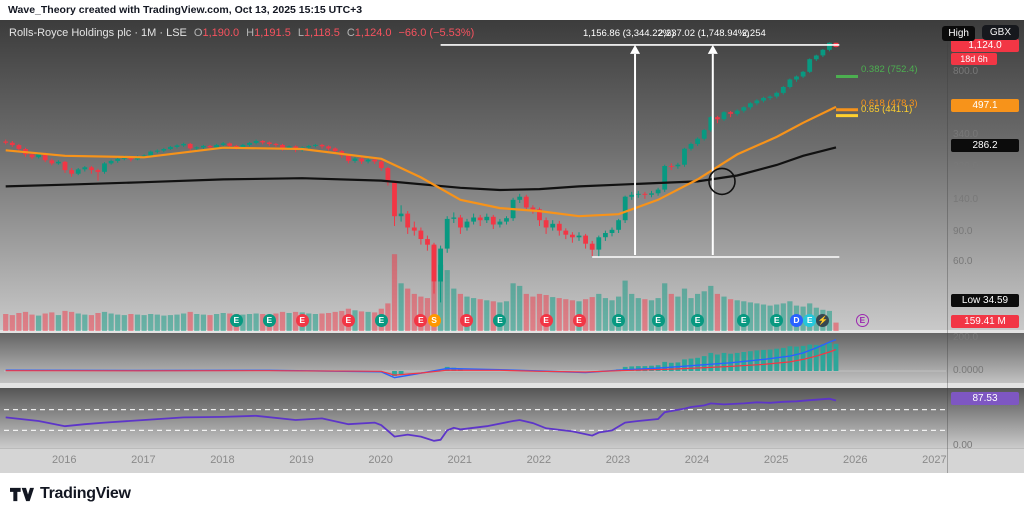  I want to click on year-label: 2017, so click(143, 460).